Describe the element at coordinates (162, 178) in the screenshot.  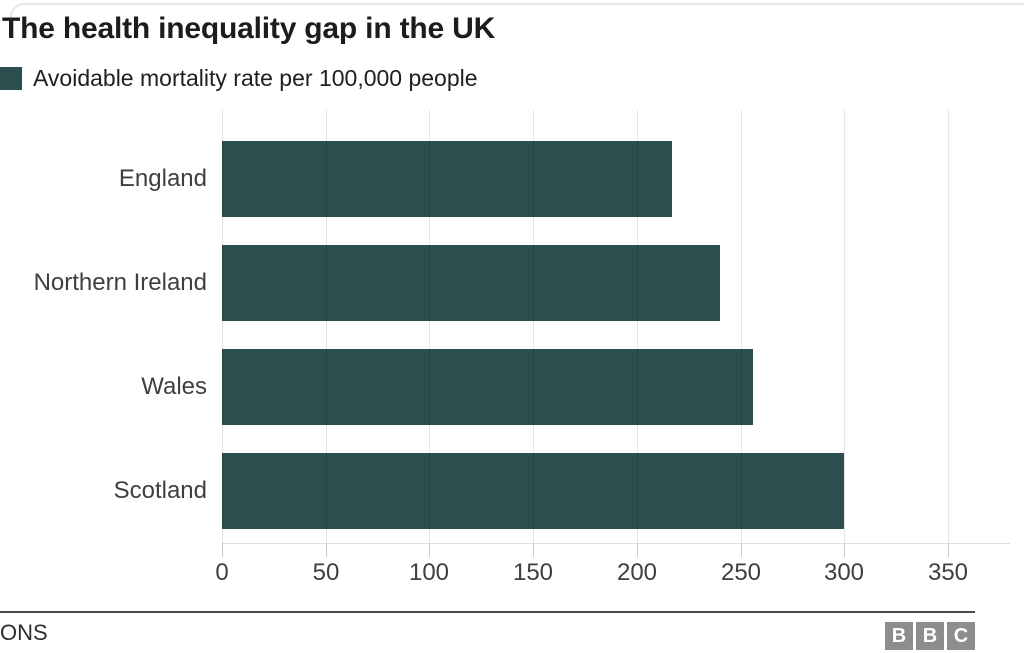
I see `y-label-england: England` at that location.